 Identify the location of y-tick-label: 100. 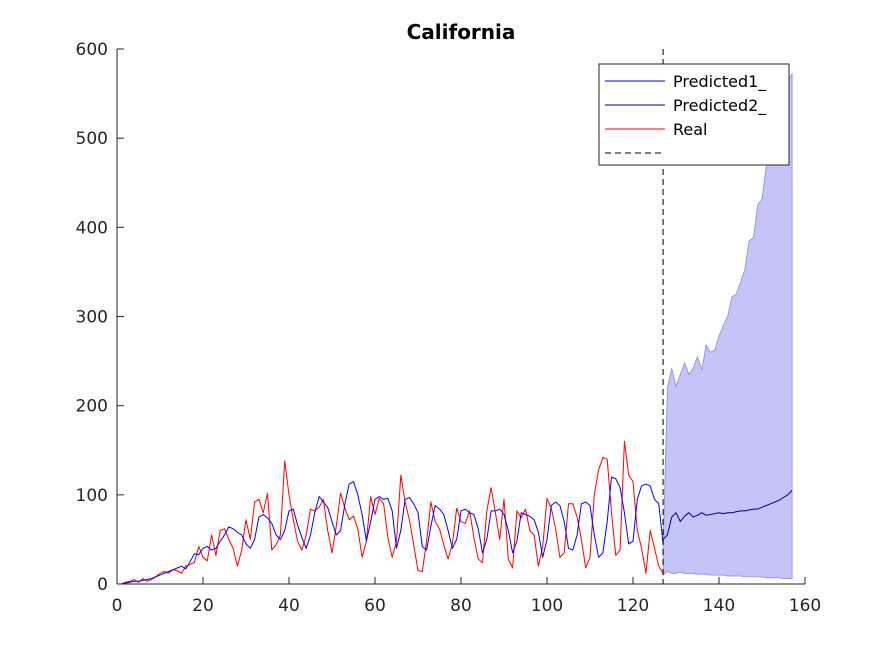
(92, 496).